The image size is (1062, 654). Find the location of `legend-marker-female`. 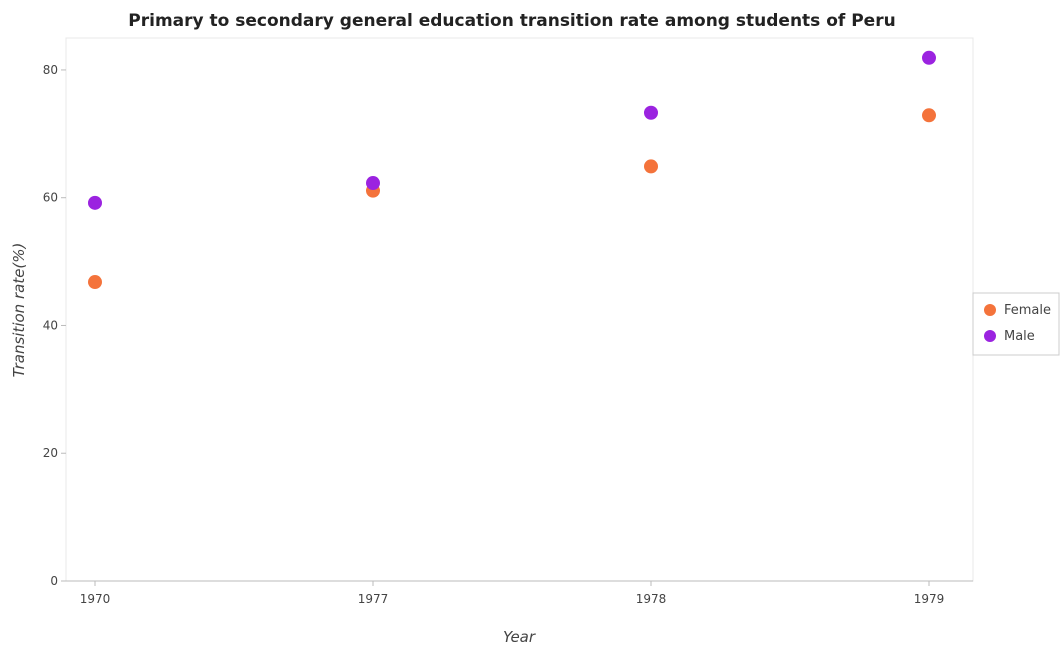

legend-marker-female is located at coordinates (990, 310).